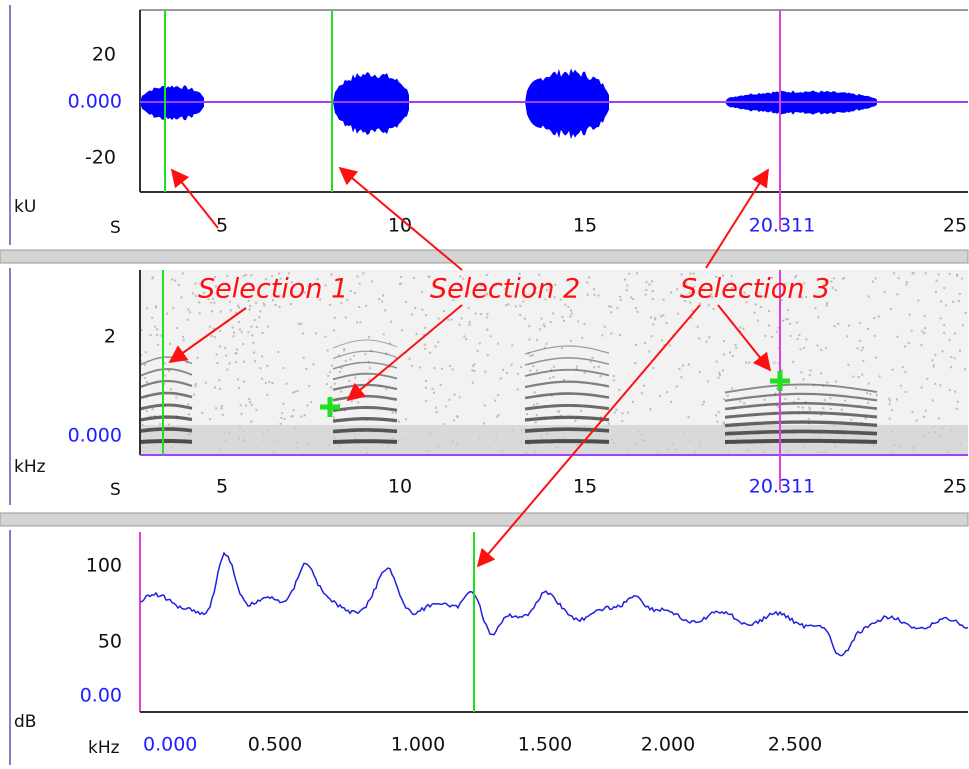 The image size is (969, 769). What do you see at coordinates (95, 436) in the screenshot?
I see `y-tick-label: 0.000` at bounding box center [95, 436].